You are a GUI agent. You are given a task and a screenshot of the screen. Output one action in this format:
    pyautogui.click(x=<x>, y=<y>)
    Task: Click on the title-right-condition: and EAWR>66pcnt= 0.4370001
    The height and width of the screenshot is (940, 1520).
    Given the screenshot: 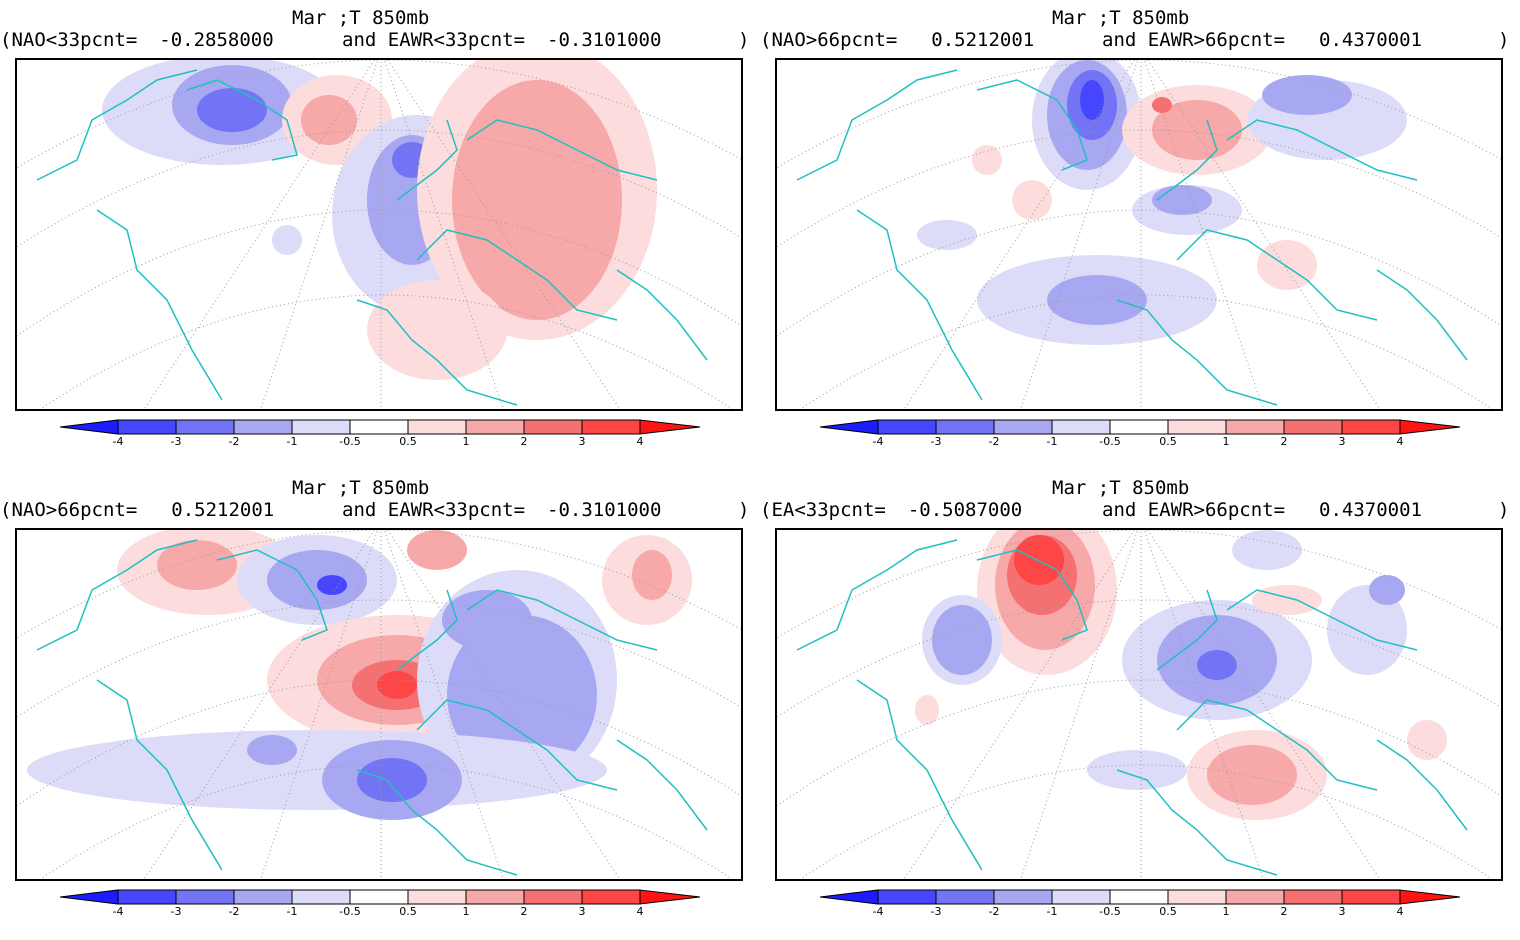 What is the action you would take?
    pyautogui.click(x=1262, y=40)
    